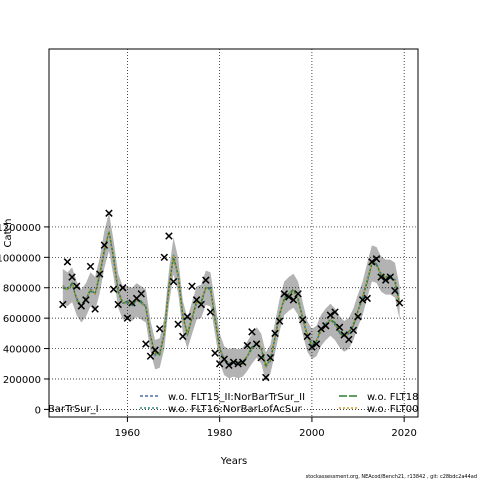  I want to click on y-tick-label: 0, so click(38, 410).